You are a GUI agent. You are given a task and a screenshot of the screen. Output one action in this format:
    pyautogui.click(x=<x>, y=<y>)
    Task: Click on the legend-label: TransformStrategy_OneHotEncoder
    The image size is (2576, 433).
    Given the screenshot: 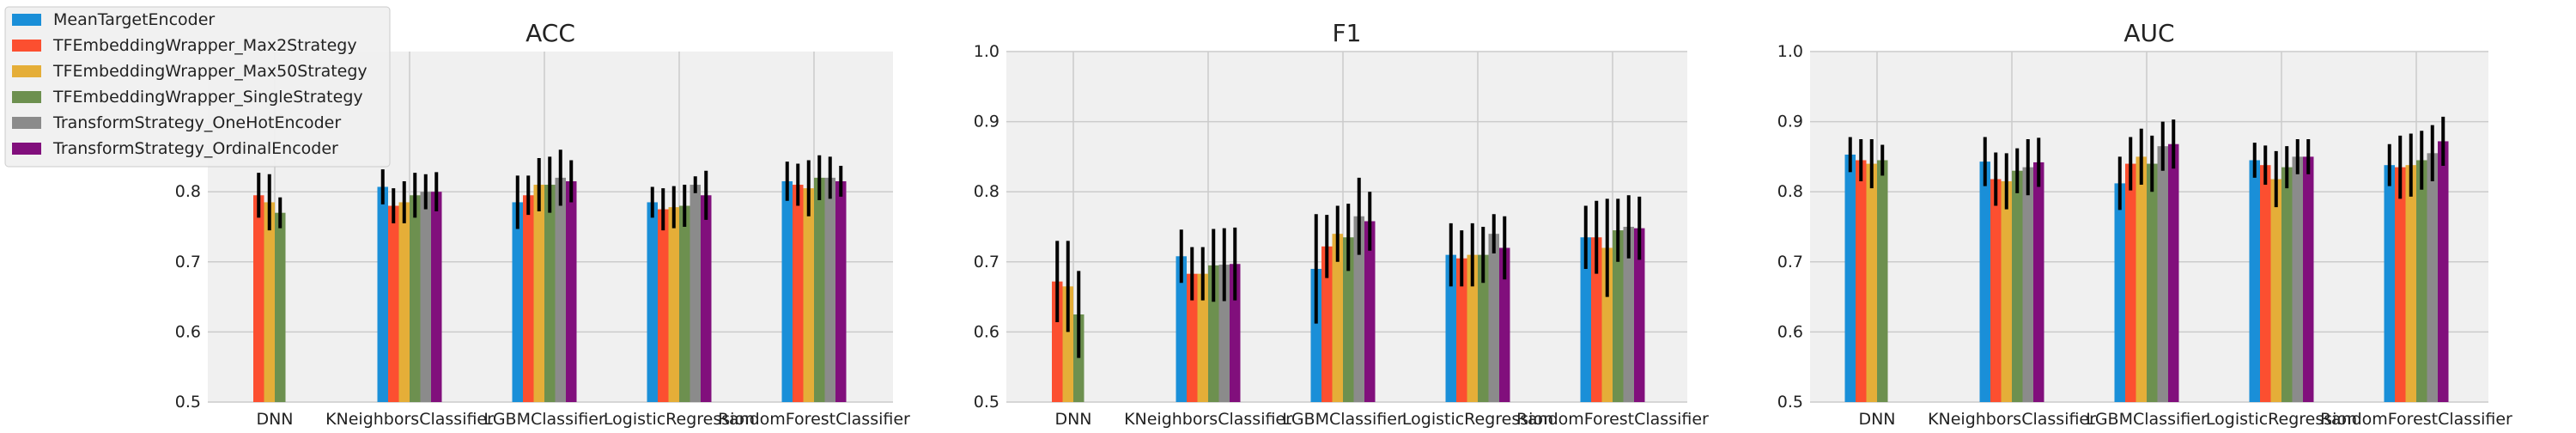 What is the action you would take?
    pyautogui.click(x=197, y=122)
    